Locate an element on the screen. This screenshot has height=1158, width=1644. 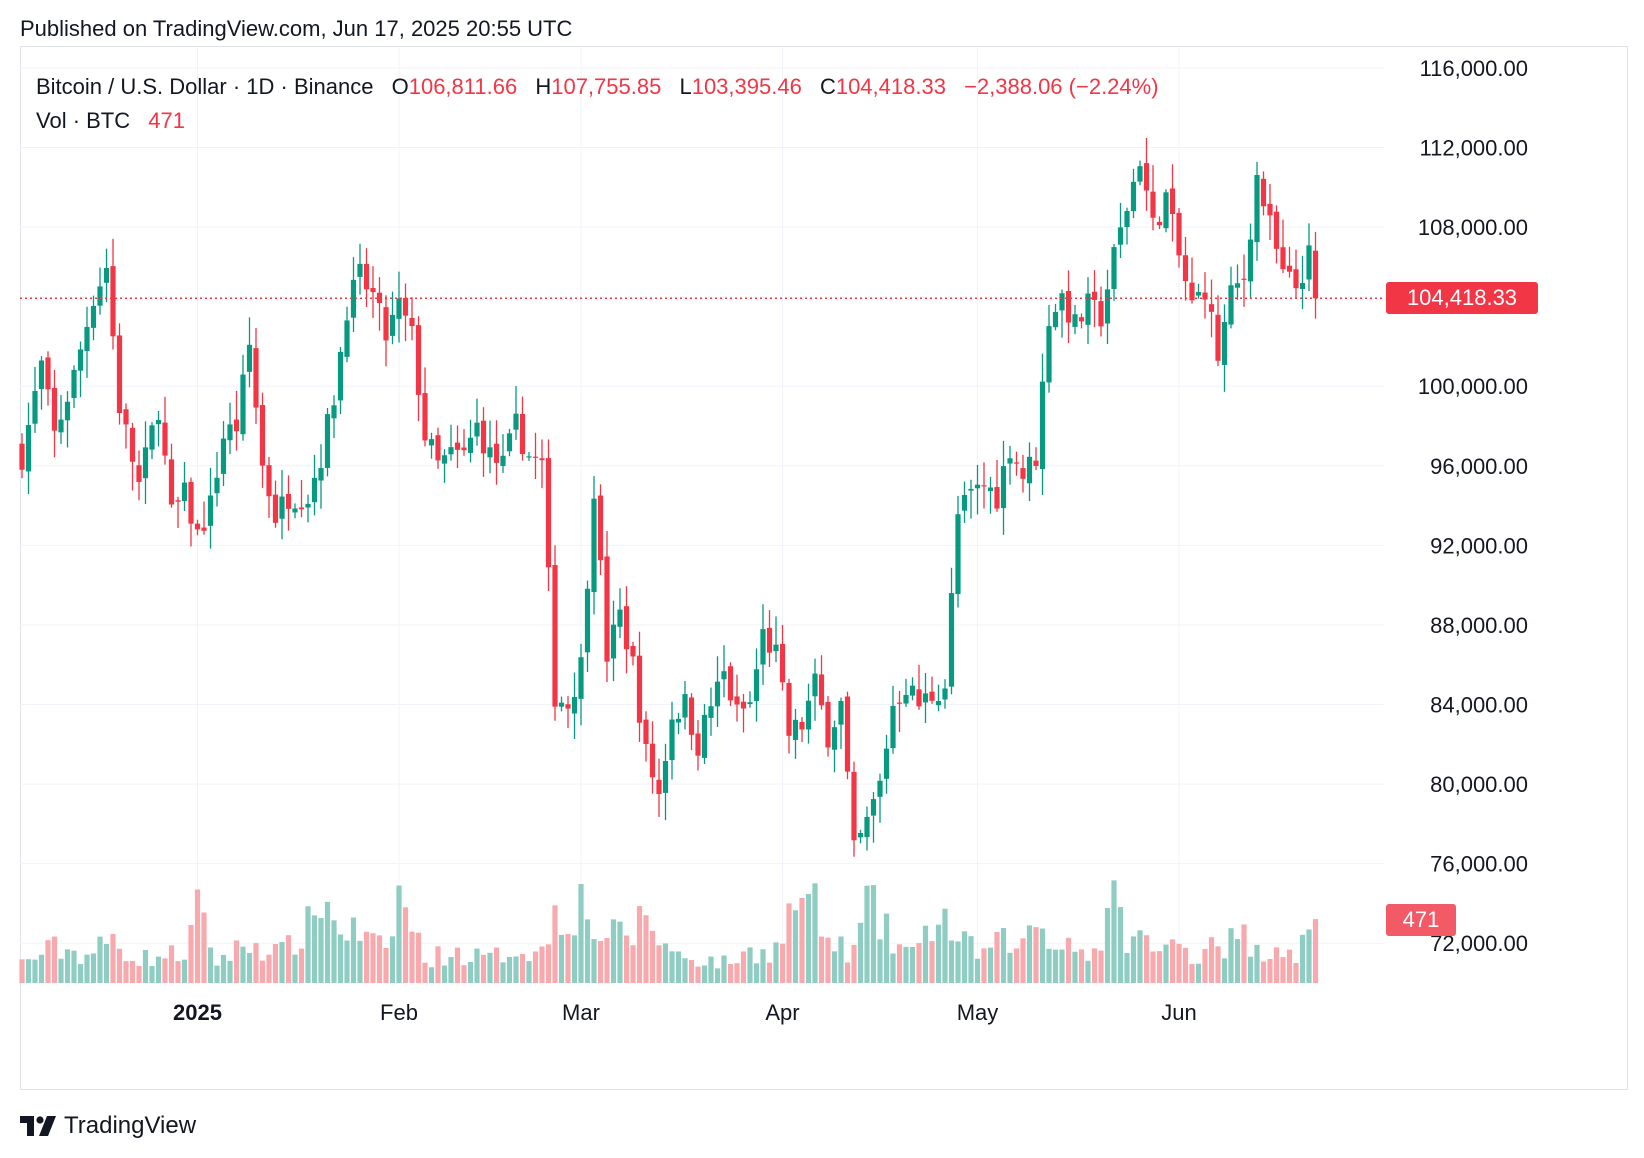
tradingview-logo: TradingView is located at coordinates (108, 1126).